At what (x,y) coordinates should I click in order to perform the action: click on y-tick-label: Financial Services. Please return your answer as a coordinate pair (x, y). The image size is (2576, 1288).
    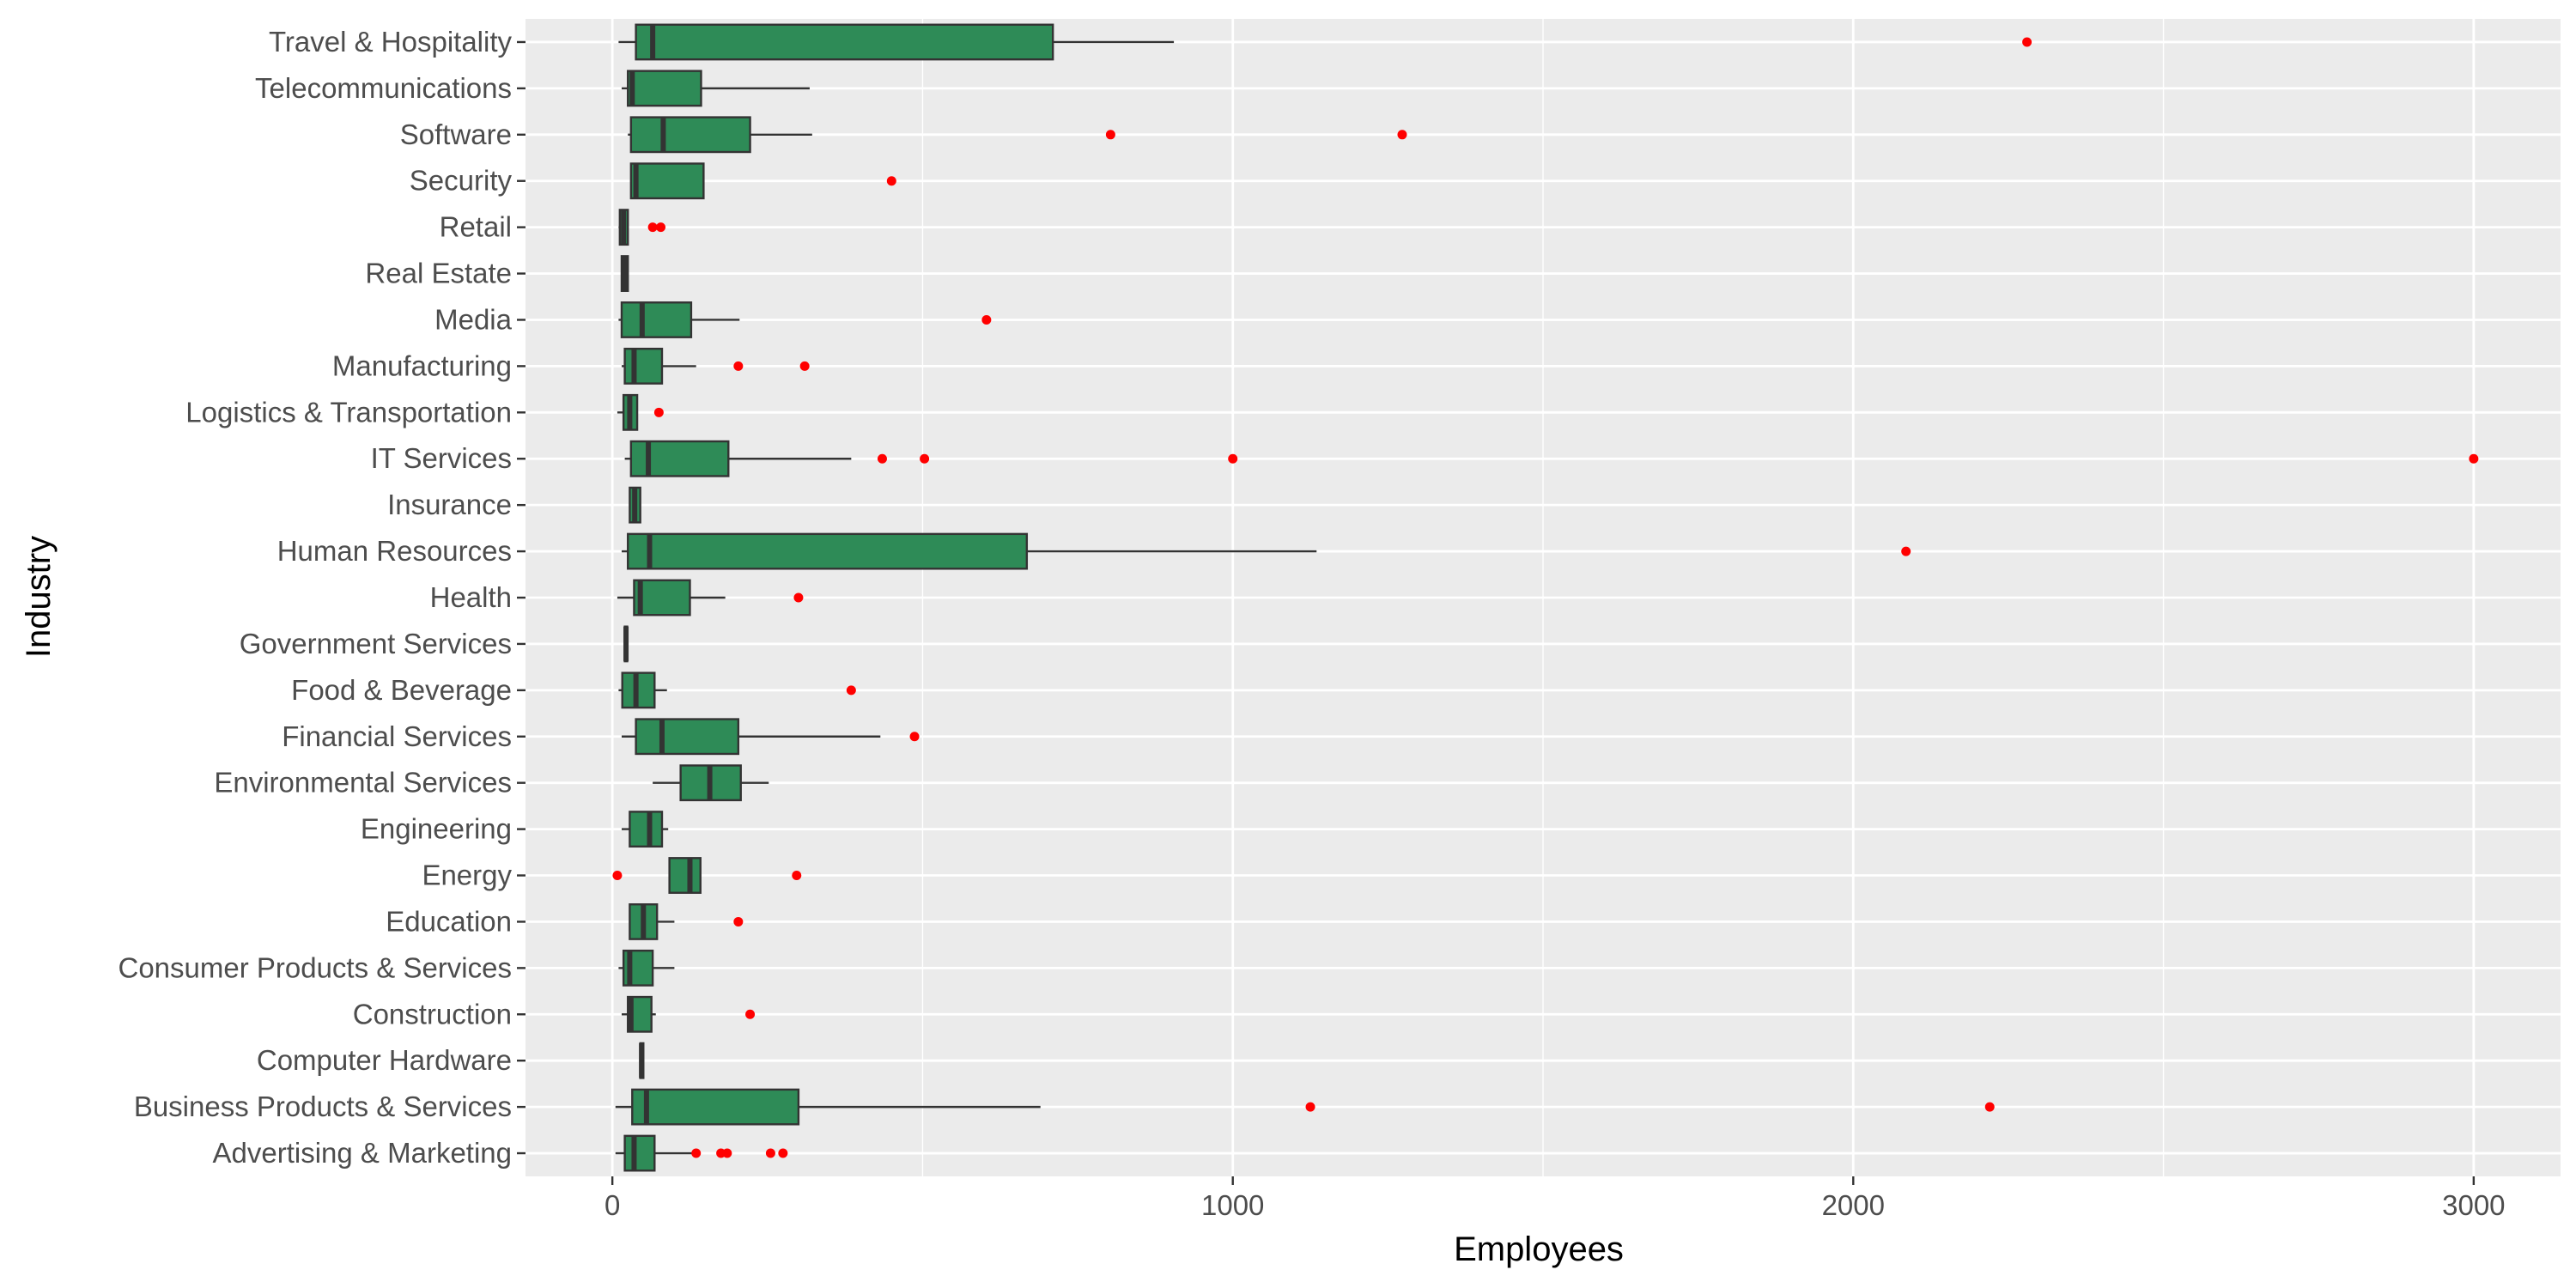
    Looking at the image, I should click on (397, 736).